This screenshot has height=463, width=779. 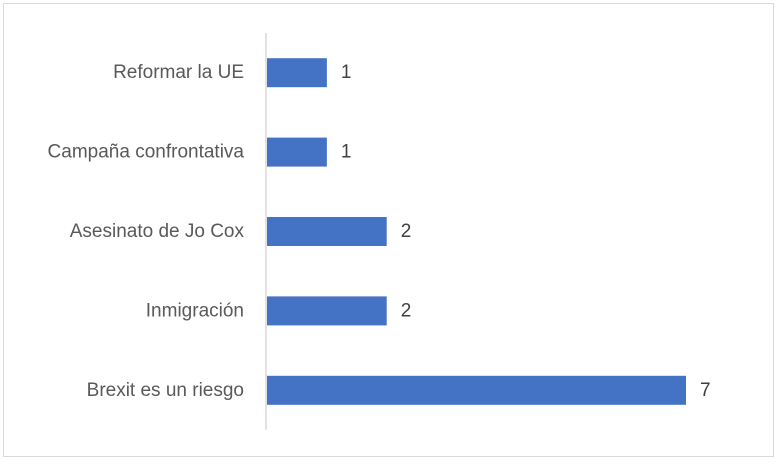 What do you see at coordinates (157, 231) in the screenshot?
I see `category-tick-label: Asesinato de Jo Cox` at bounding box center [157, 231].